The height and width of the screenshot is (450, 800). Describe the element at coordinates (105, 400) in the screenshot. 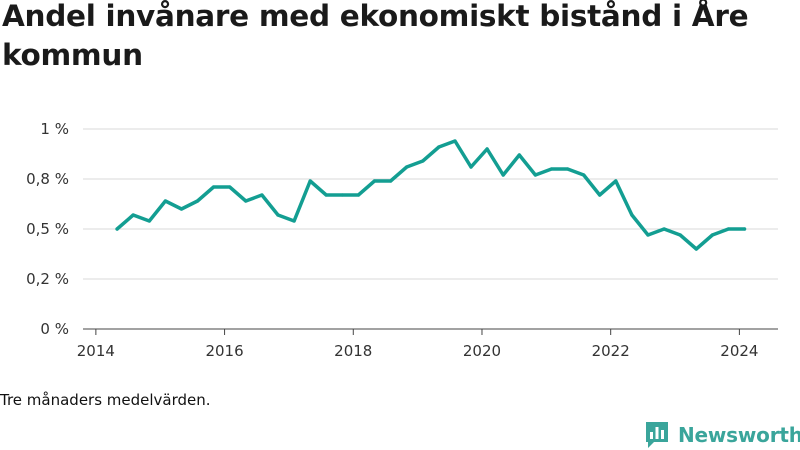

I see `chart-caption: Tre månaders medelvärden.` at that location.